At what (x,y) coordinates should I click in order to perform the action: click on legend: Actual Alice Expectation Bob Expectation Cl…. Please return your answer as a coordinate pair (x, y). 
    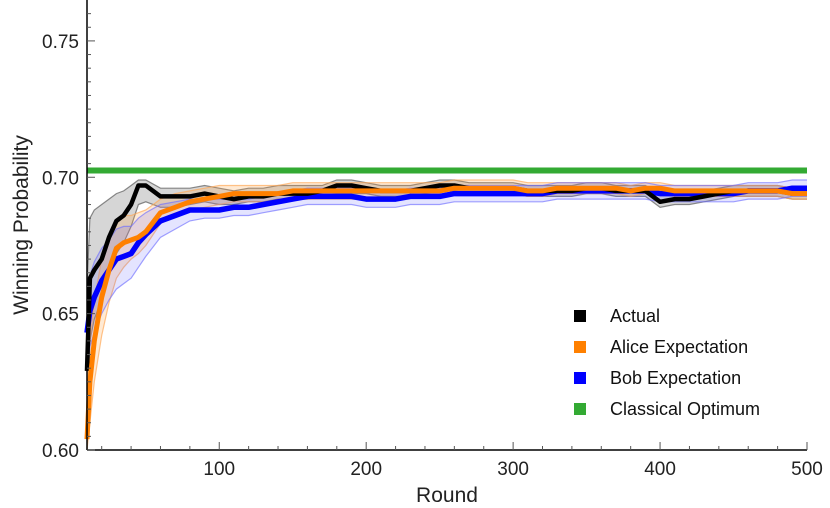
    Looking at the image, I should click on (667, 362).